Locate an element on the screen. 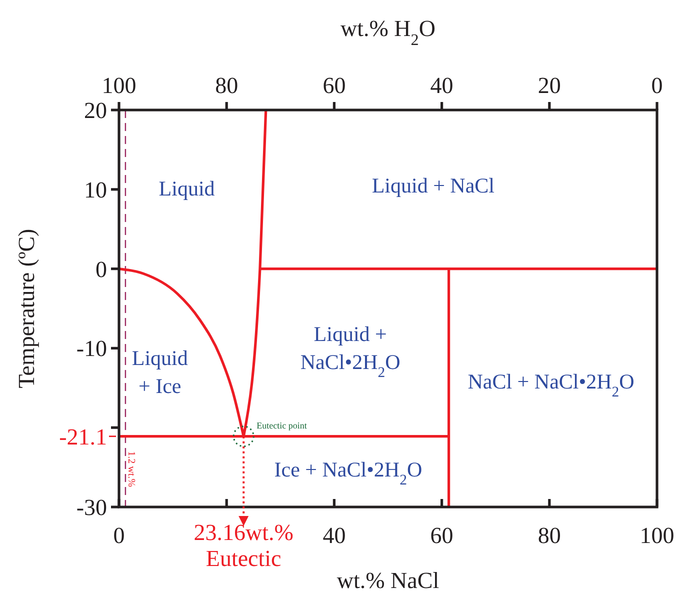 This screenshot has height=595, width=685. ref-line-label: -21.1 is located at coordinates (83, 437).